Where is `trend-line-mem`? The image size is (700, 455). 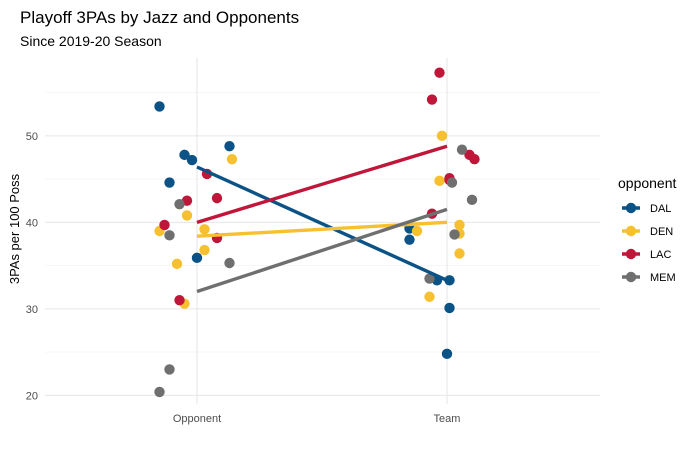
trend-line-mem is located at coordinates (322, 250).